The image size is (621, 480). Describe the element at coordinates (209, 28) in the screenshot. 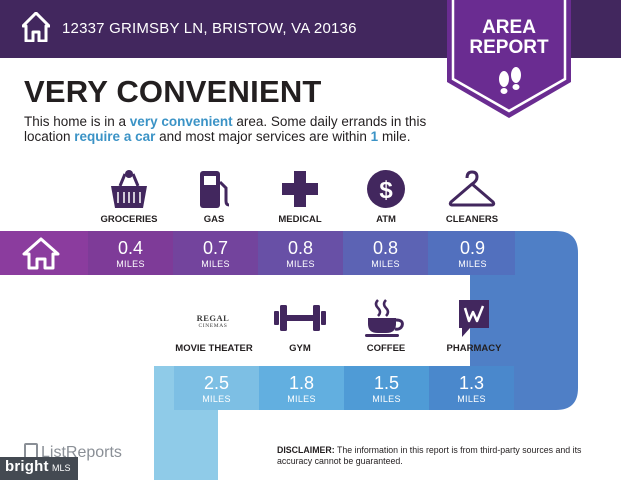

I see `property-address: 12337 GRIMSBY LN, BRISTOW, VA 20136` at that location.